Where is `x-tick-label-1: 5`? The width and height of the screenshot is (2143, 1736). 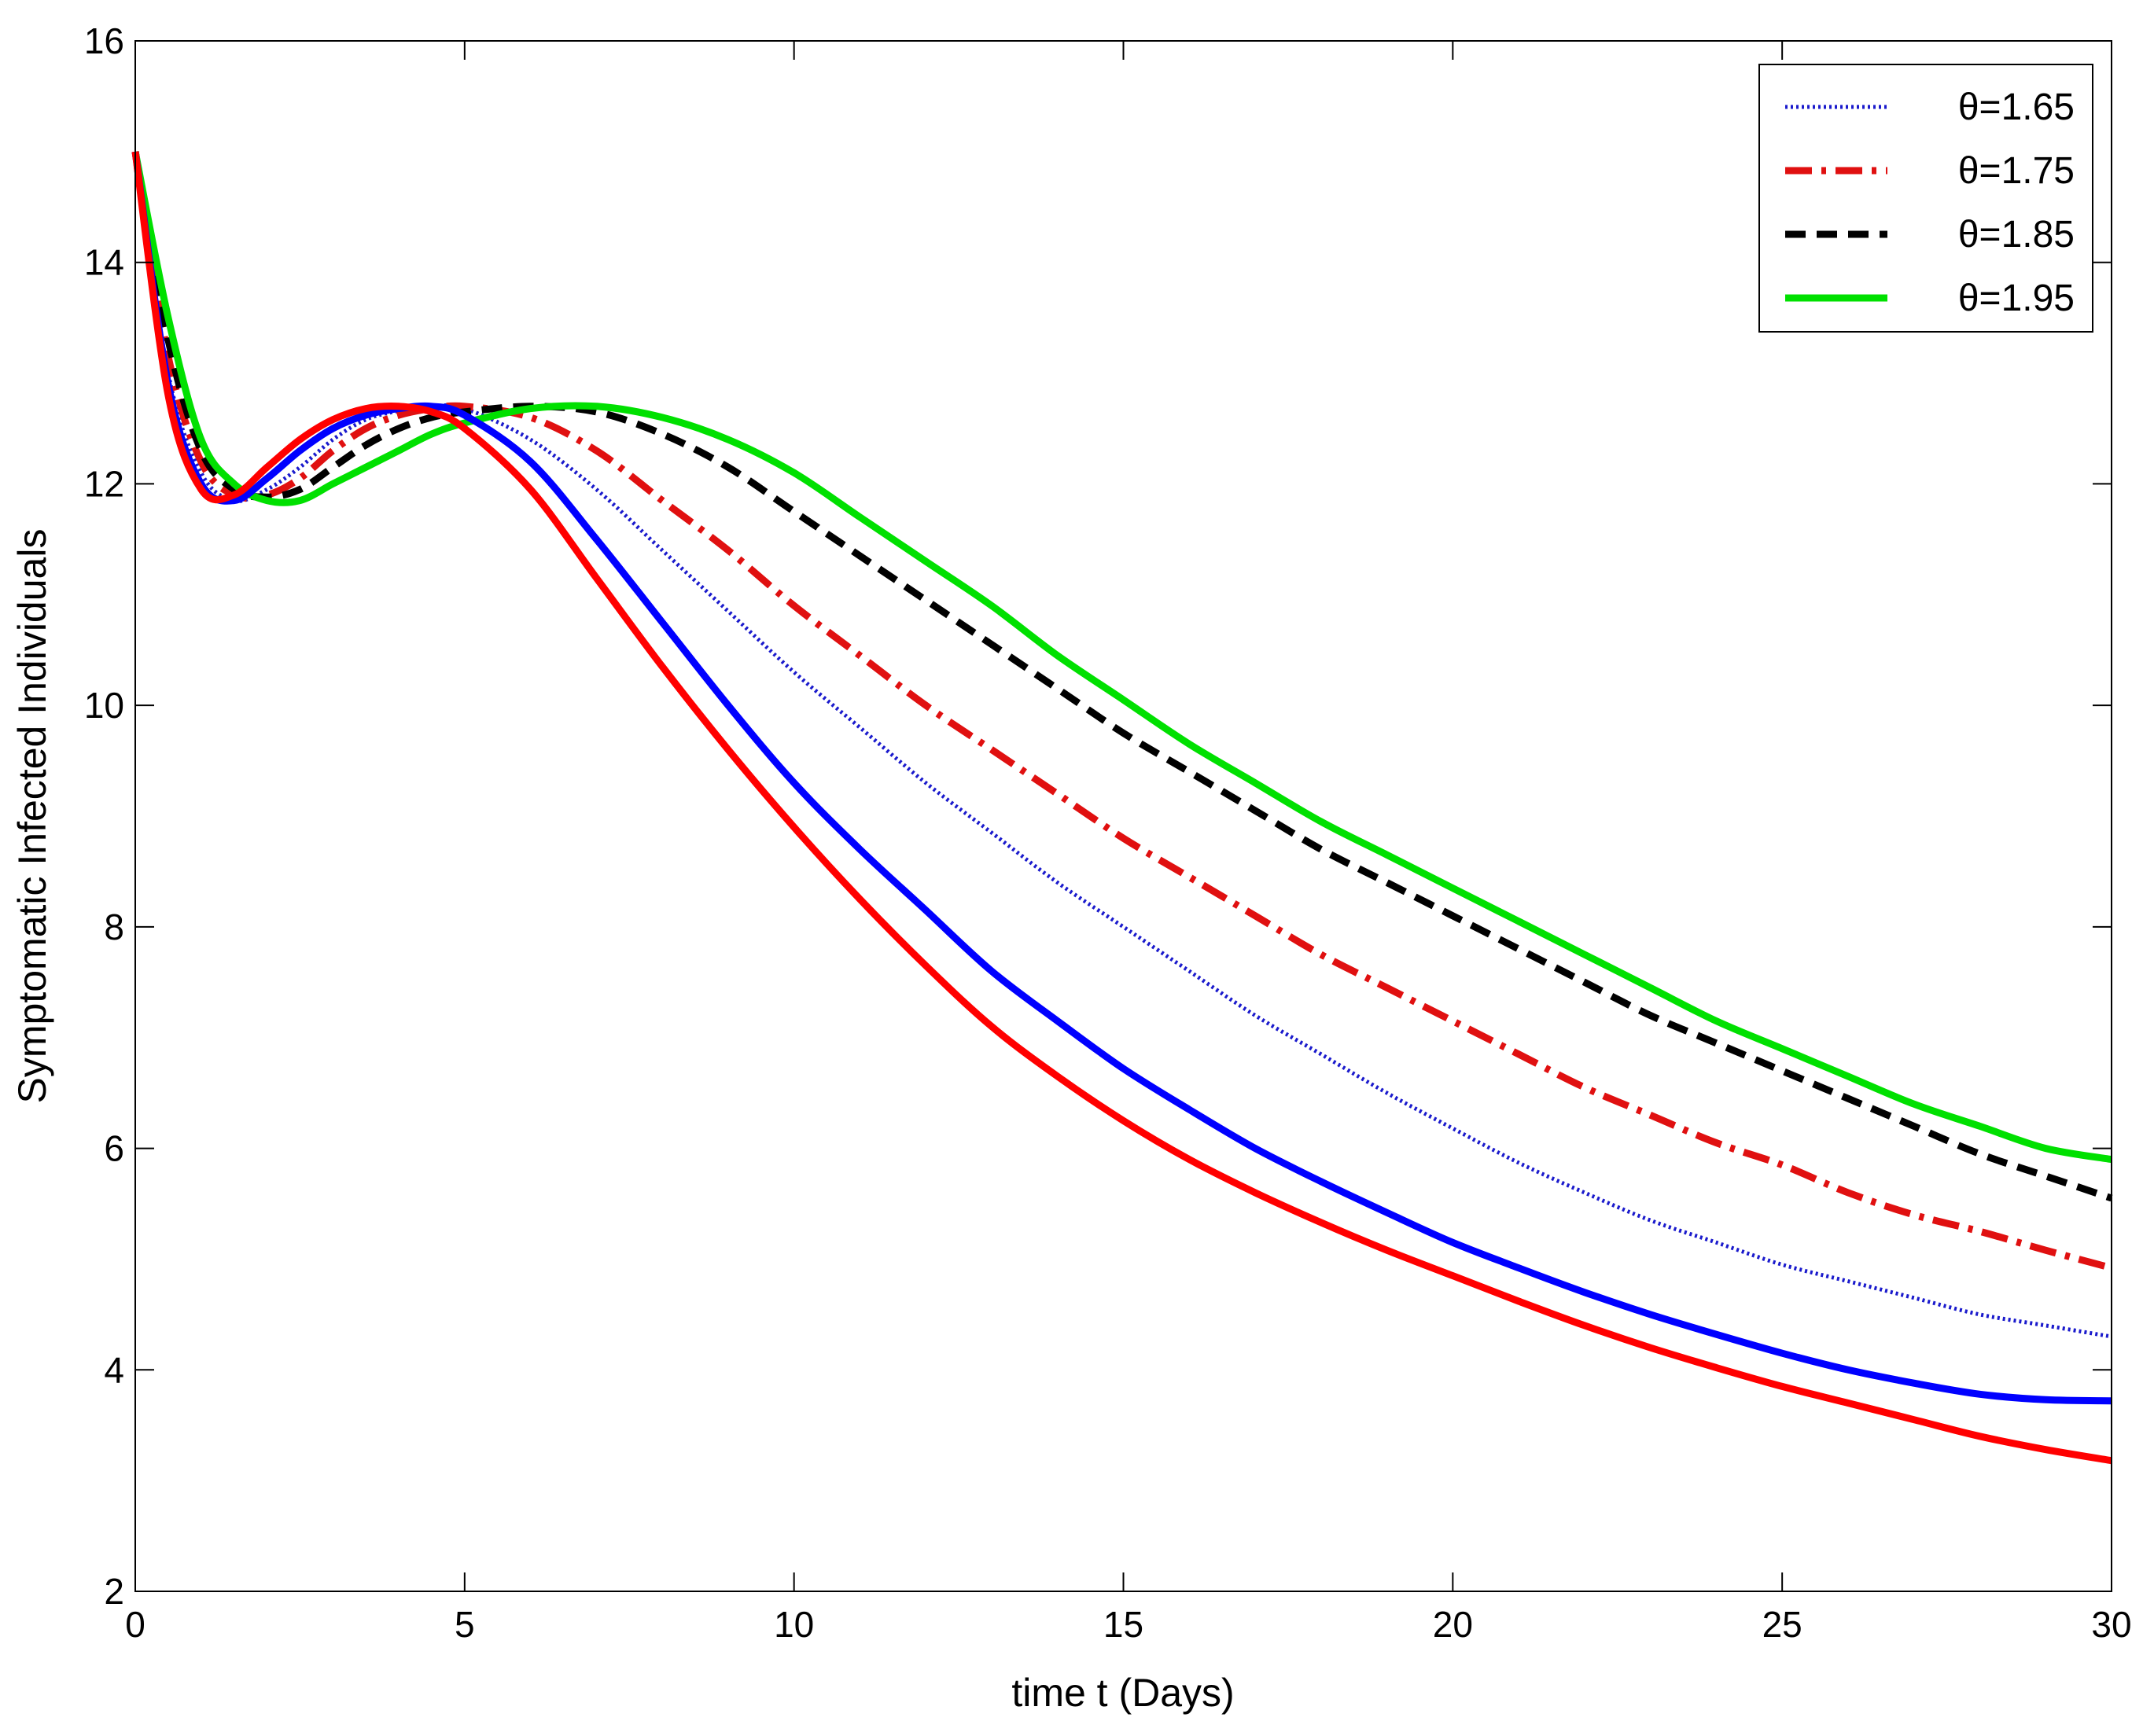
x-tick-label-1: 5 is located at coordinates (465, 1625).